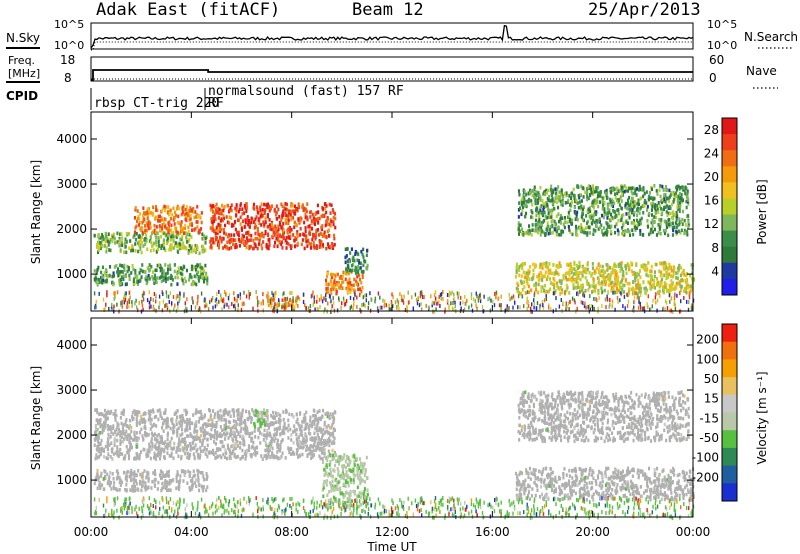  I want to click on colorbar-swatch, so click(729, 126).